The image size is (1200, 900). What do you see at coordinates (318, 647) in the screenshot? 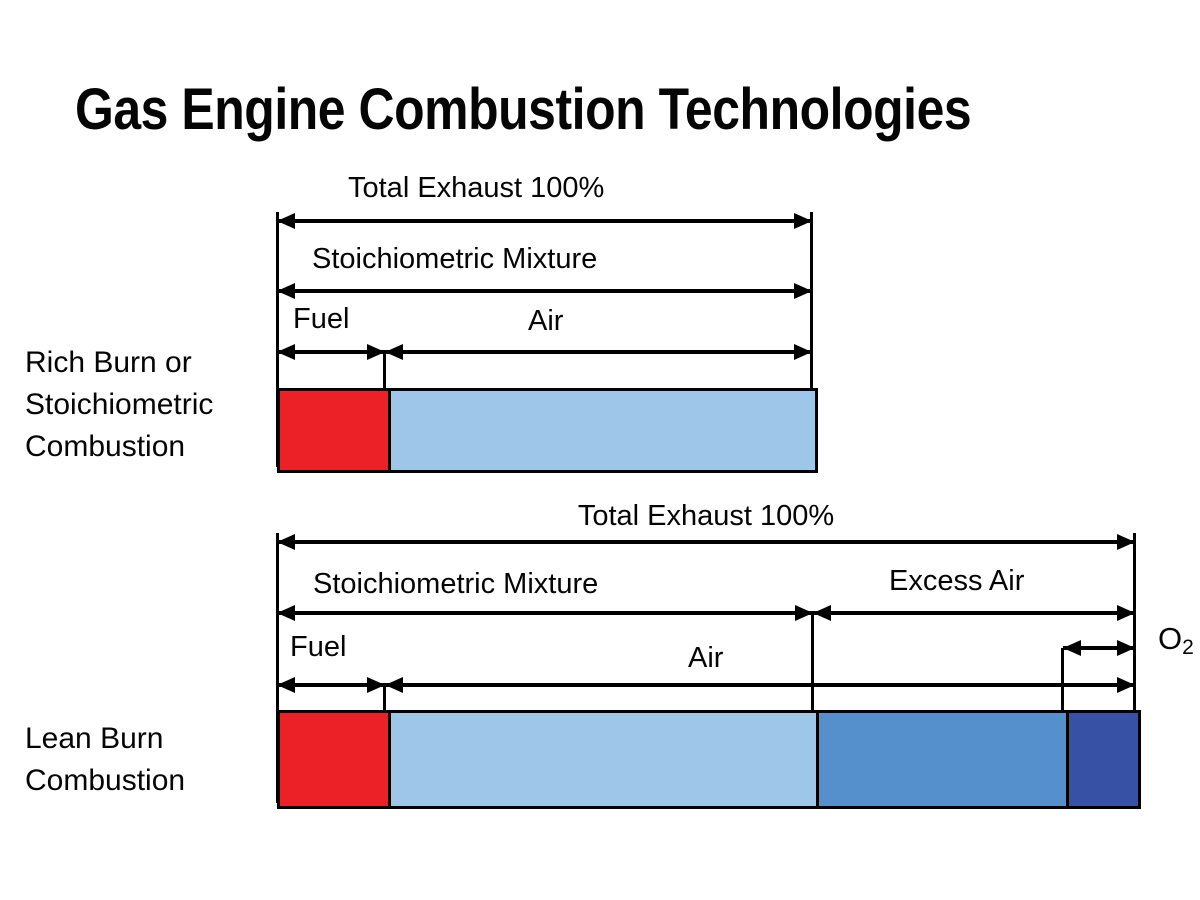
I see `lean-fuel-label: Fuel` at bounding box center [318, 647].